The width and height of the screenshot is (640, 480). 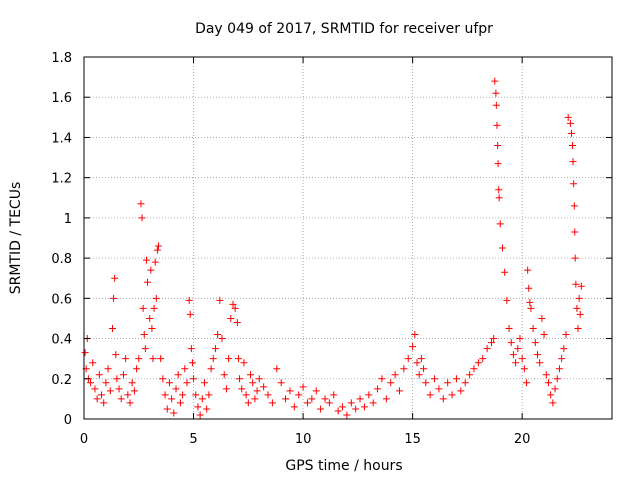 I want to click on y-tick-label: 0.6, so click(x=61, y=299).